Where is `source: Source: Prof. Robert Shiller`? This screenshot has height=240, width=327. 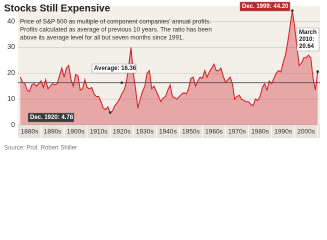 source: Source: Prof. Robert Shiller is located at coordinates (40, 149).